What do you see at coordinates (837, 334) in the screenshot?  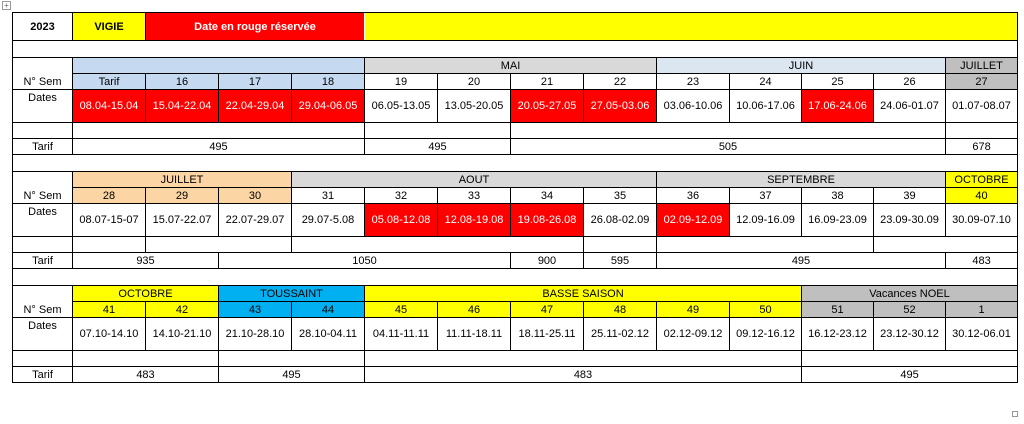 I see `date-cell: 16.12-23.12` at bounding box center [837, 334].